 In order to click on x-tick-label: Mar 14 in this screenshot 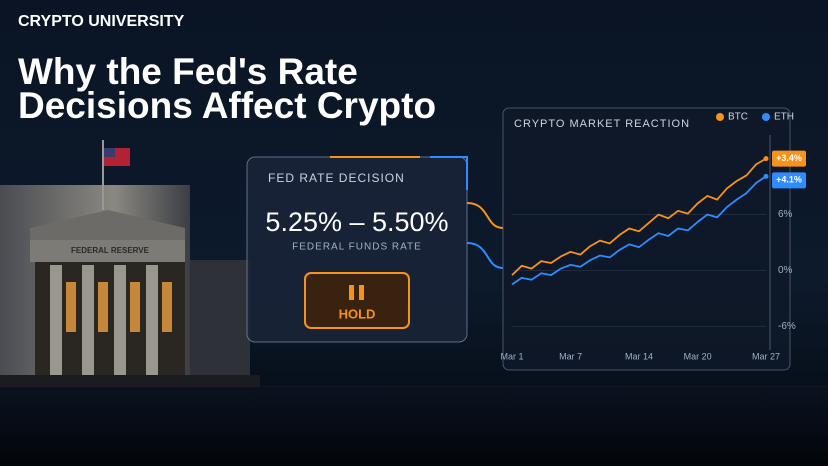, I will do `click(639, 356)`.